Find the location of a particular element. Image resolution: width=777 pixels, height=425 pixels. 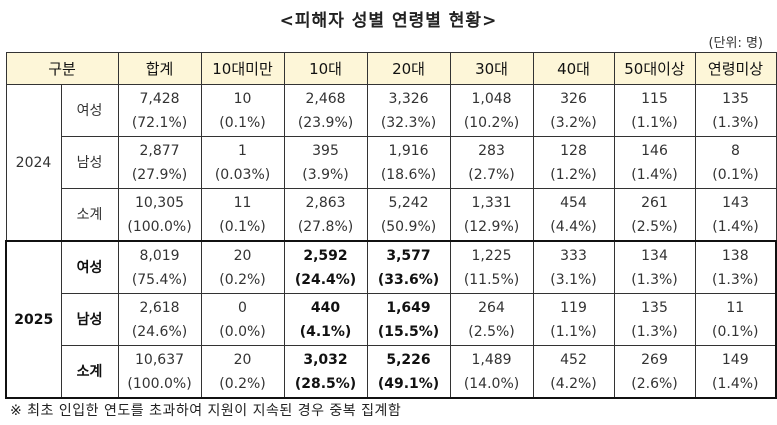

count-value: 1,225 is located at coordinates (491, 255).